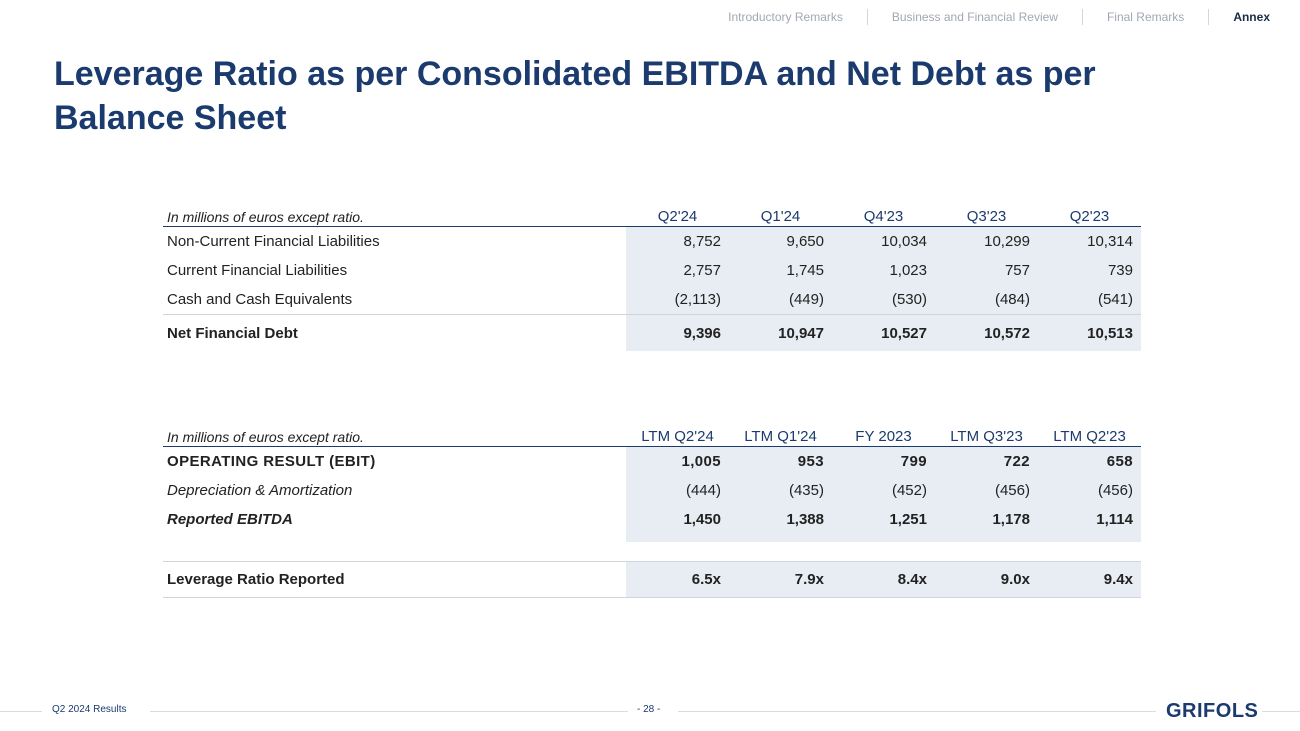  What do you see at coordinates (677, 579) in the screenshot?
I see `cell: 6.5x` at bounding box center [677, 579].